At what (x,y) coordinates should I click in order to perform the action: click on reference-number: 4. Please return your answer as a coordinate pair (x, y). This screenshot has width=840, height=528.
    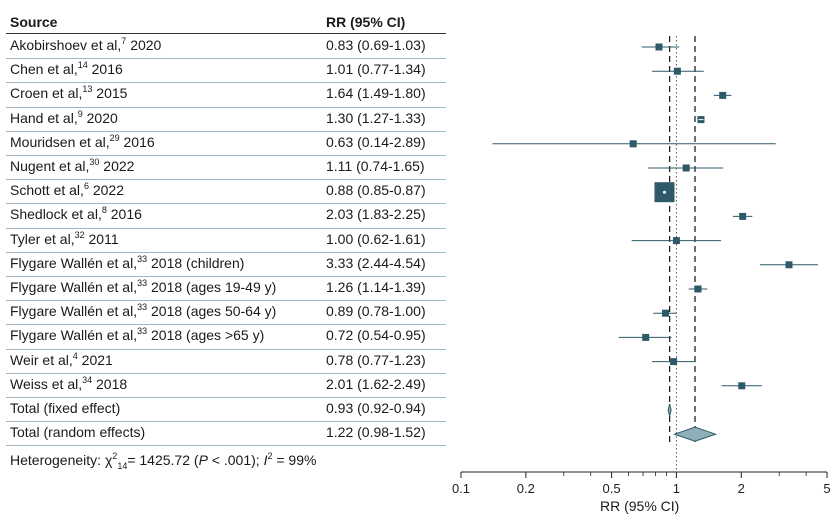
    Looking at the image, I should click on (75, 355).